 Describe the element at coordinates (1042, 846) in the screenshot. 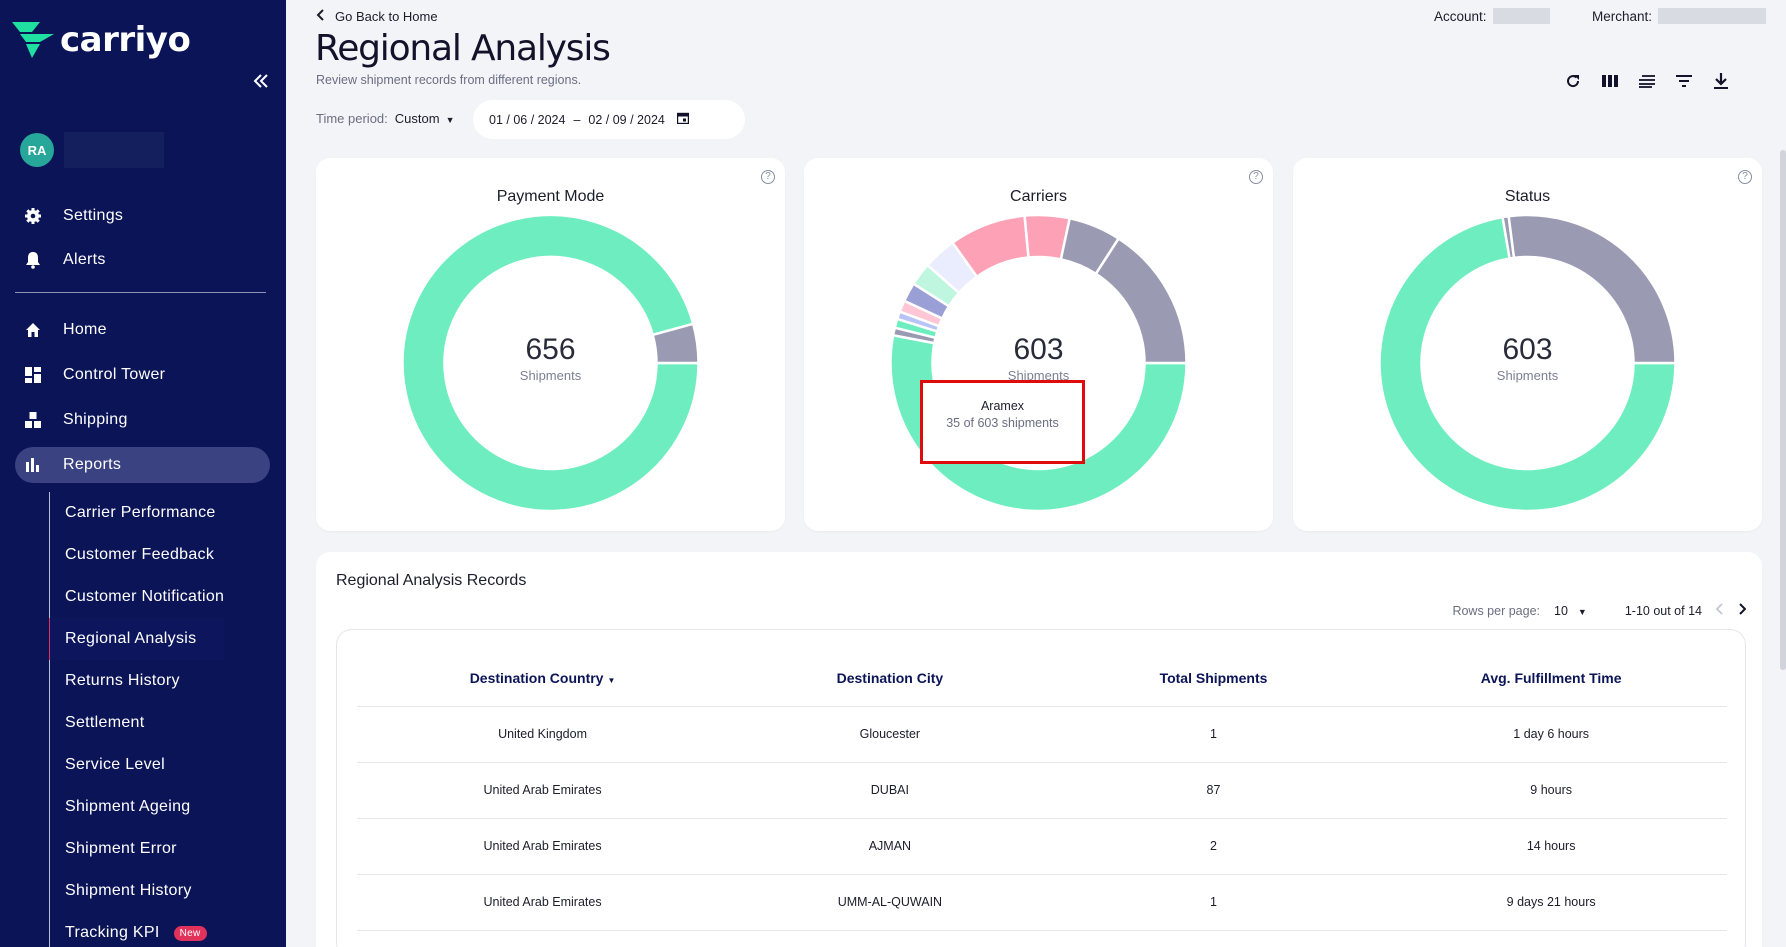

I see `table-row: United Arab Emirates AJMAN 2 14 hours` at that location.